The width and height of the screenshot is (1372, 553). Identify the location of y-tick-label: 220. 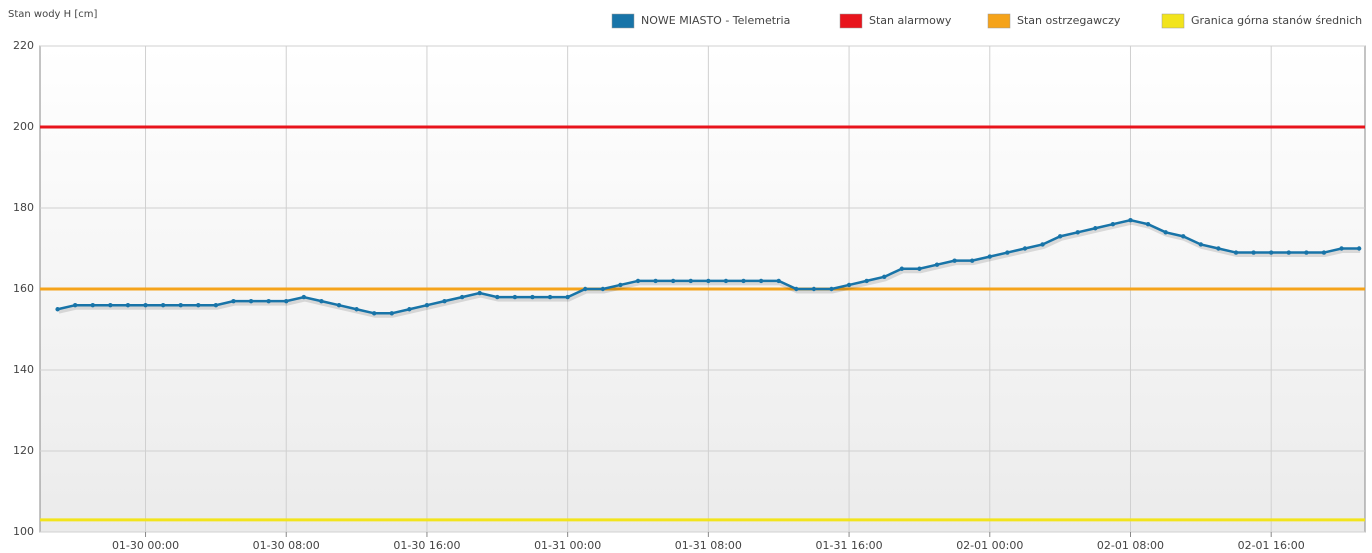
(23, 45).